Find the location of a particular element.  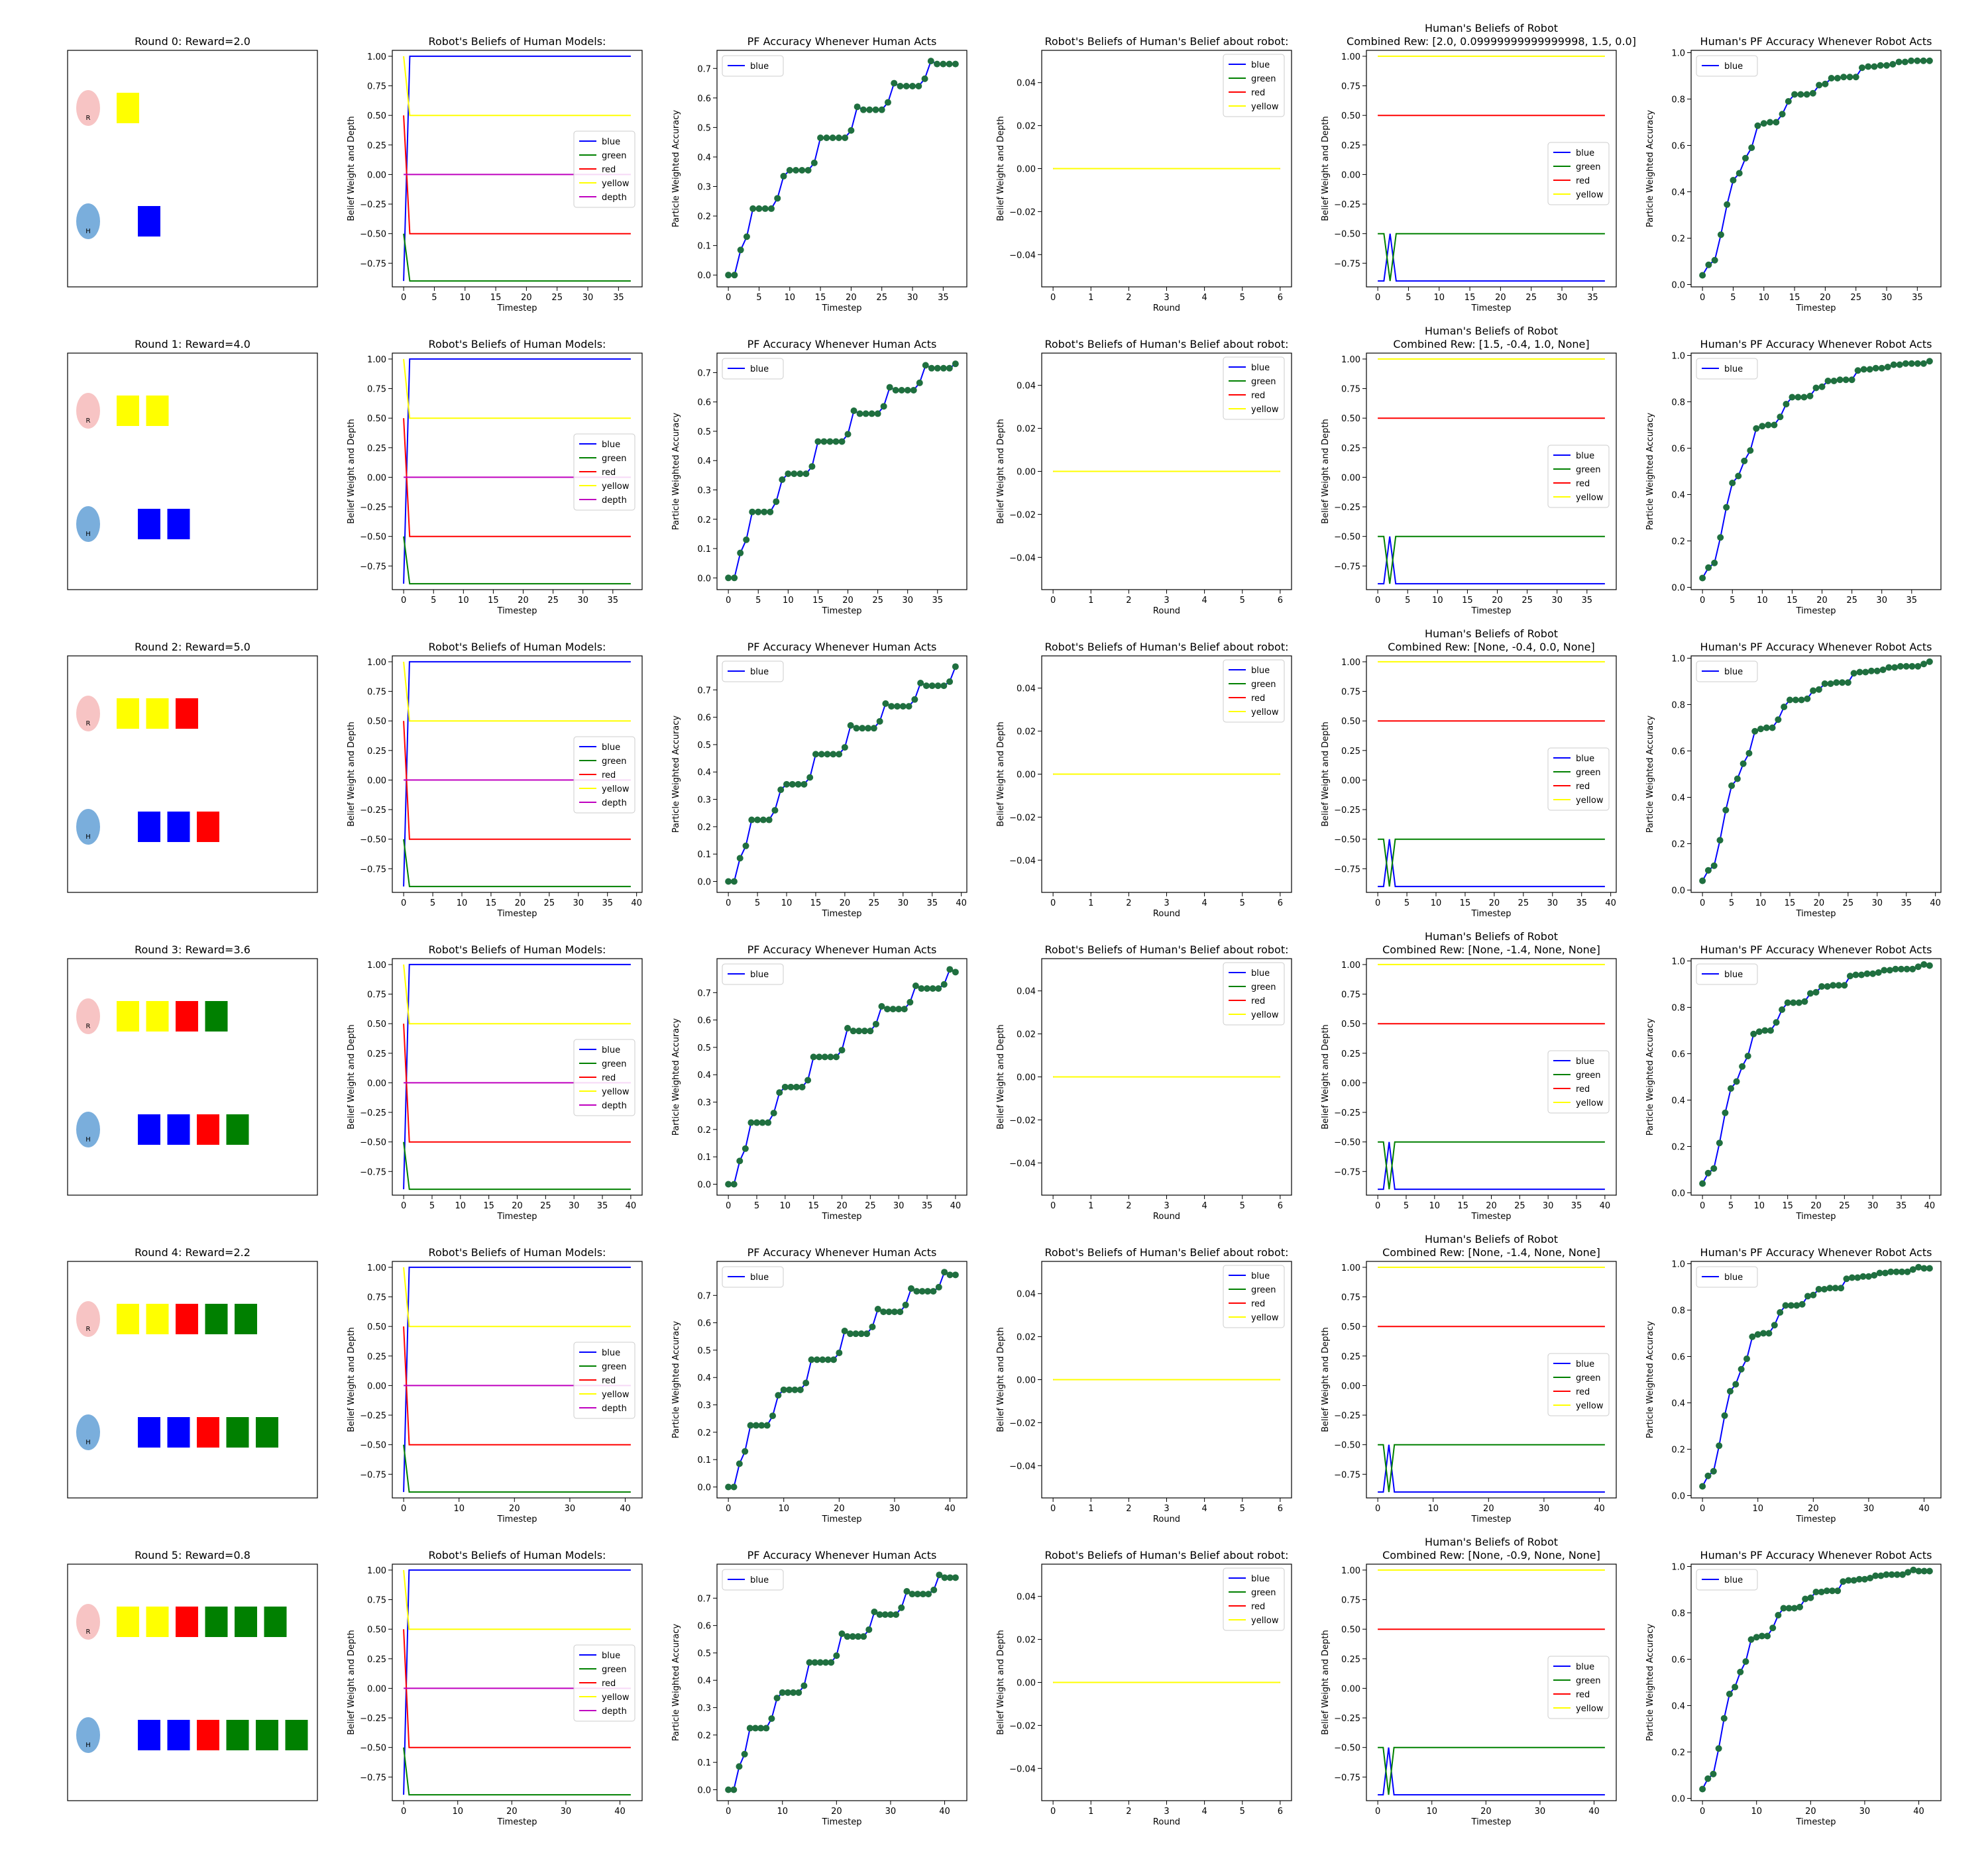

pf-human-plot-area is located at coordinates (841, 774).